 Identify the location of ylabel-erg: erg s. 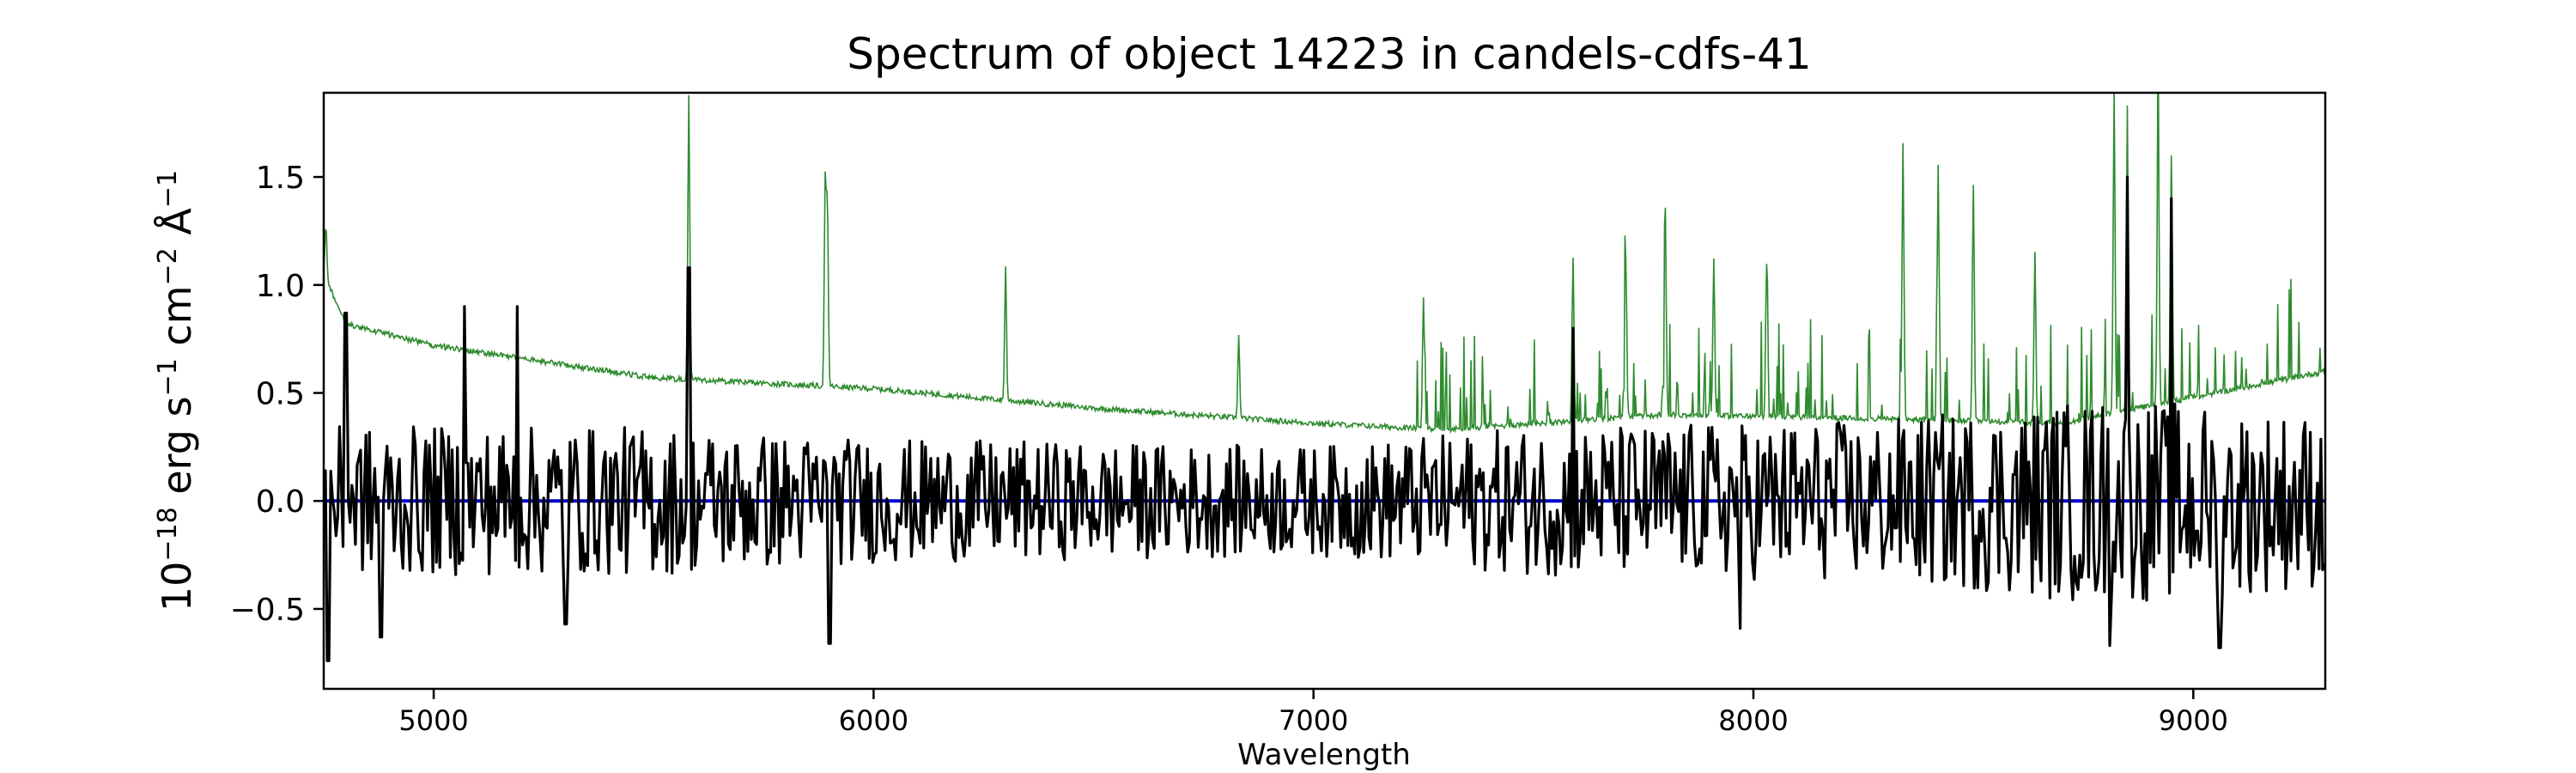
(177, 451).